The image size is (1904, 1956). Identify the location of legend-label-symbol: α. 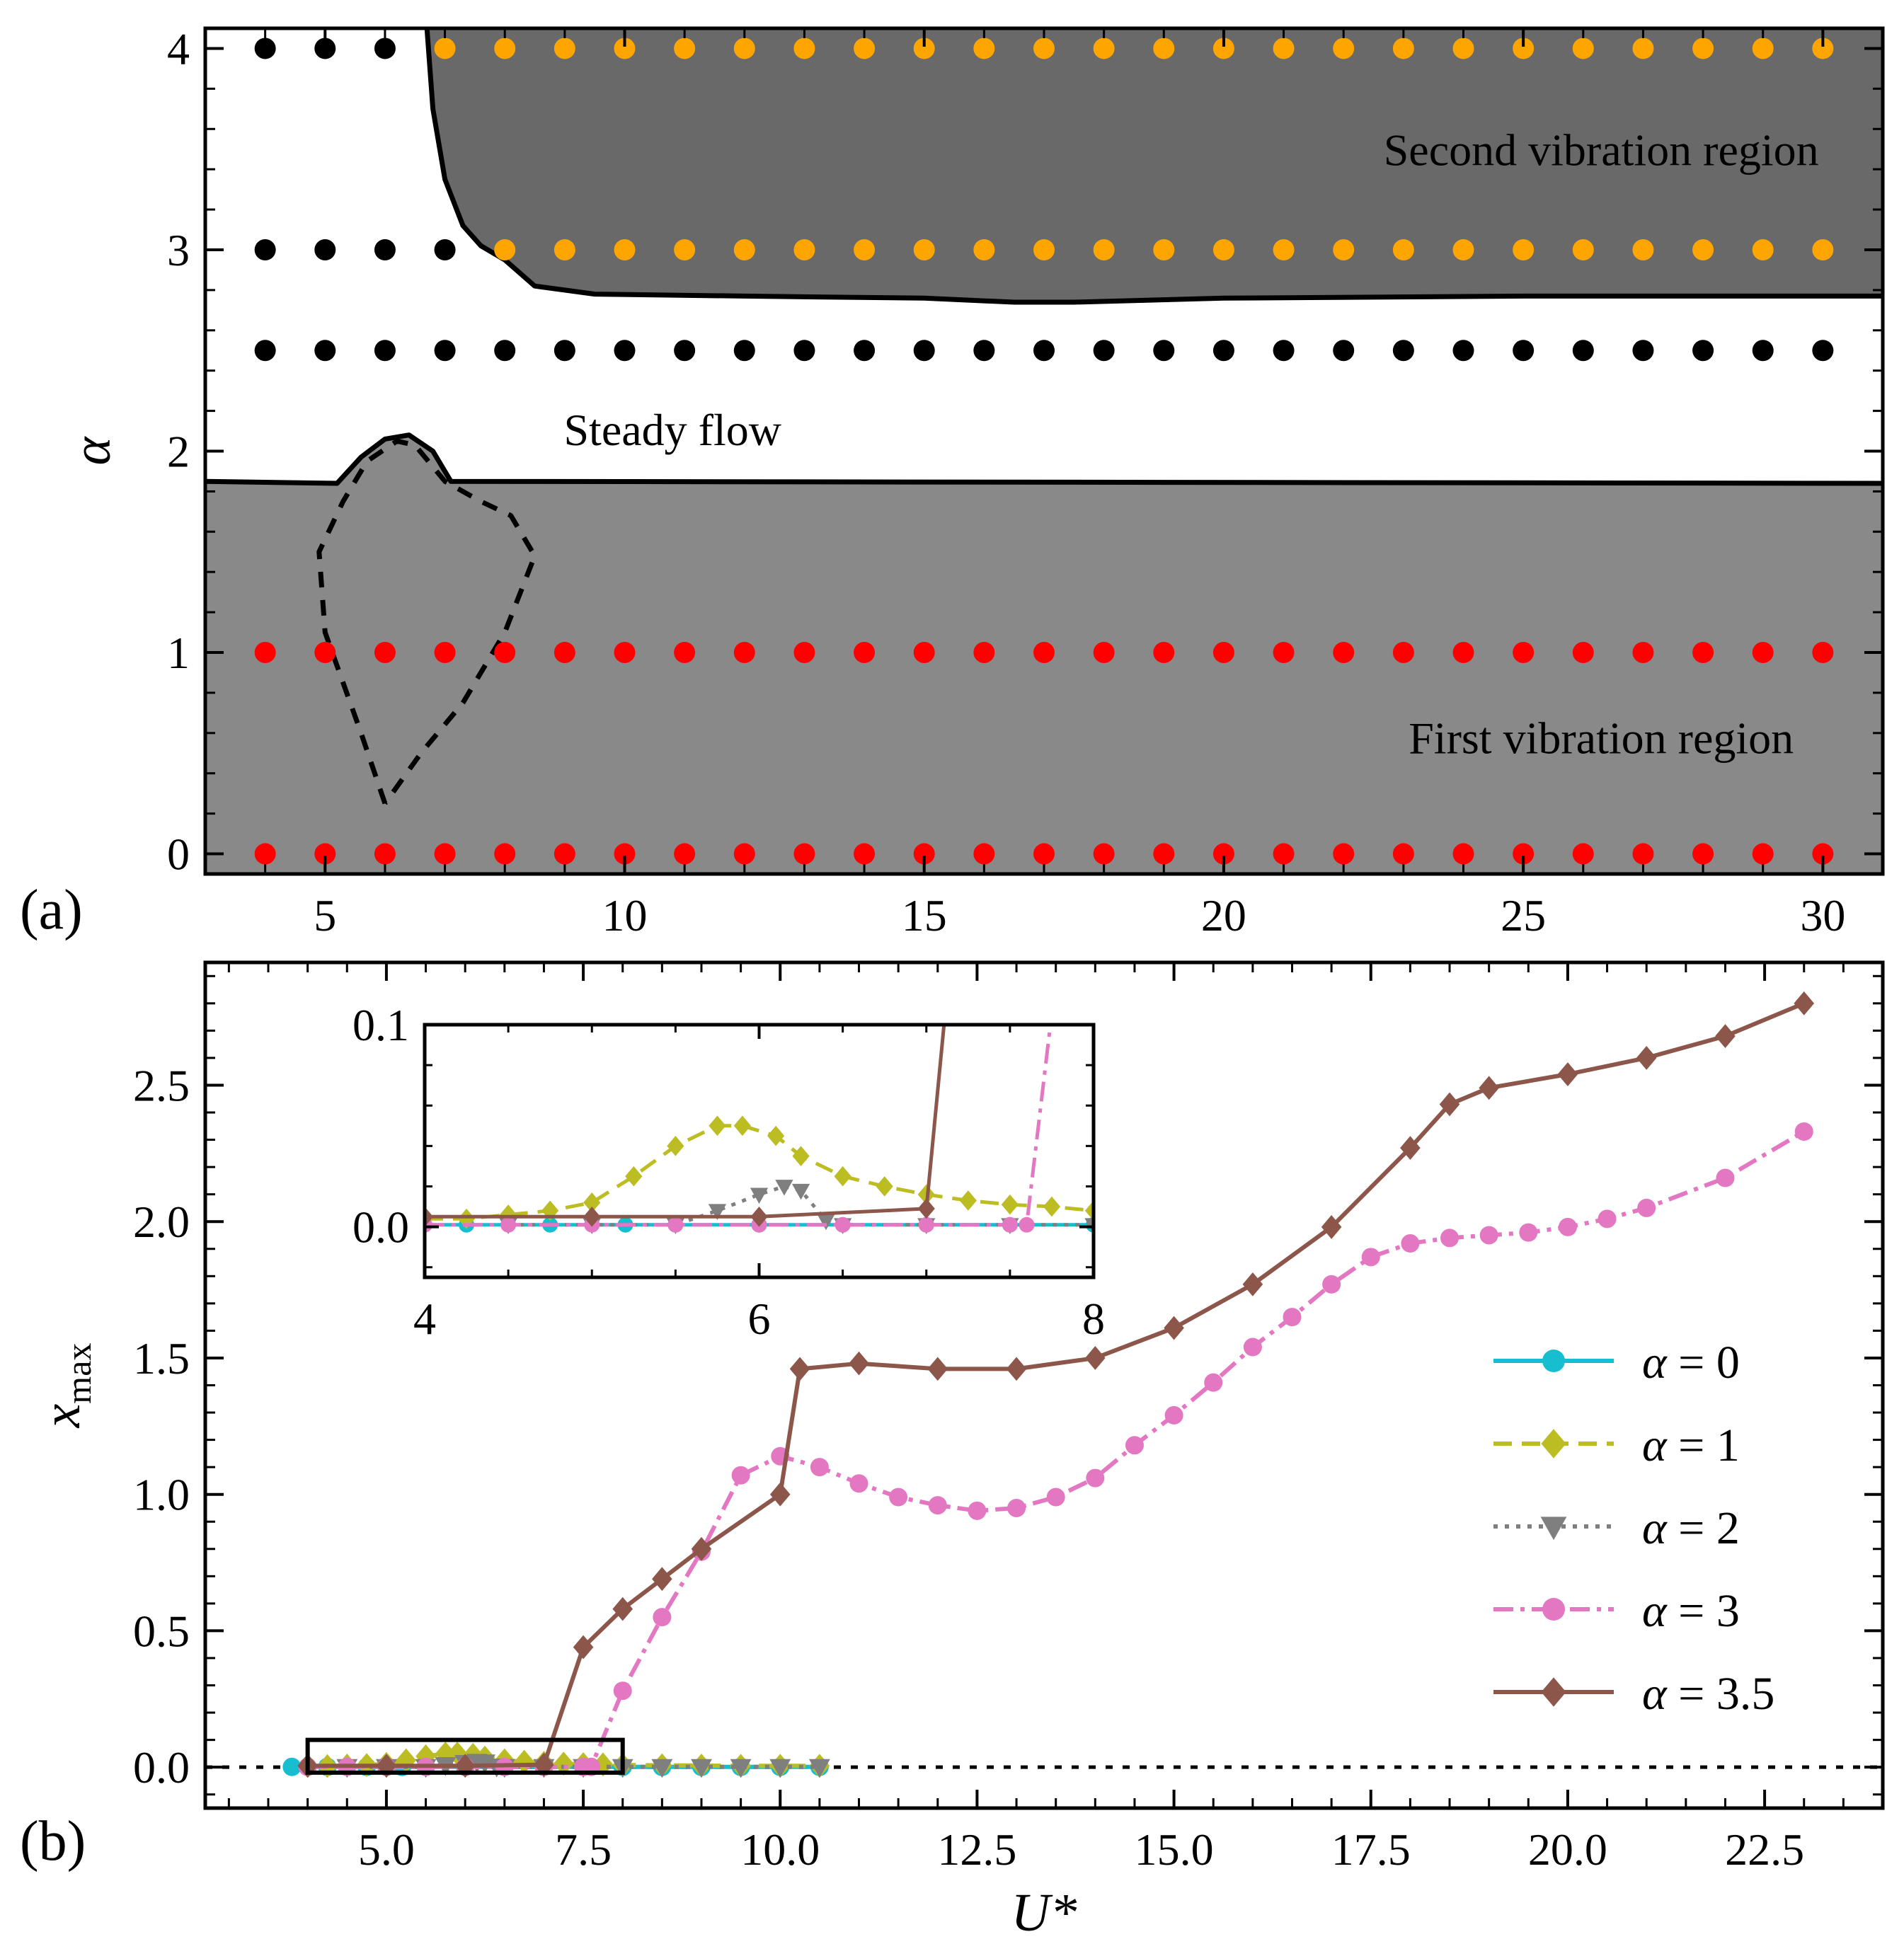
(1655, 1528).